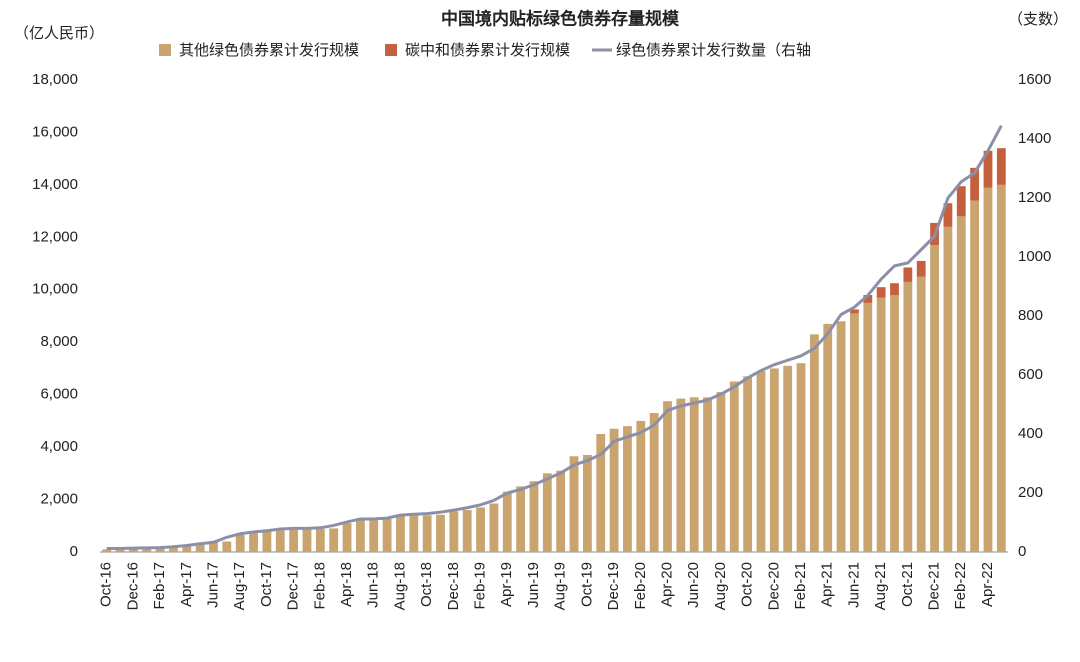 This screenshot has width=1080, height=662. Describe the element at coordinates (1034, 138) in the screenshot. I see `y2-tick-label: 1400` at that location.